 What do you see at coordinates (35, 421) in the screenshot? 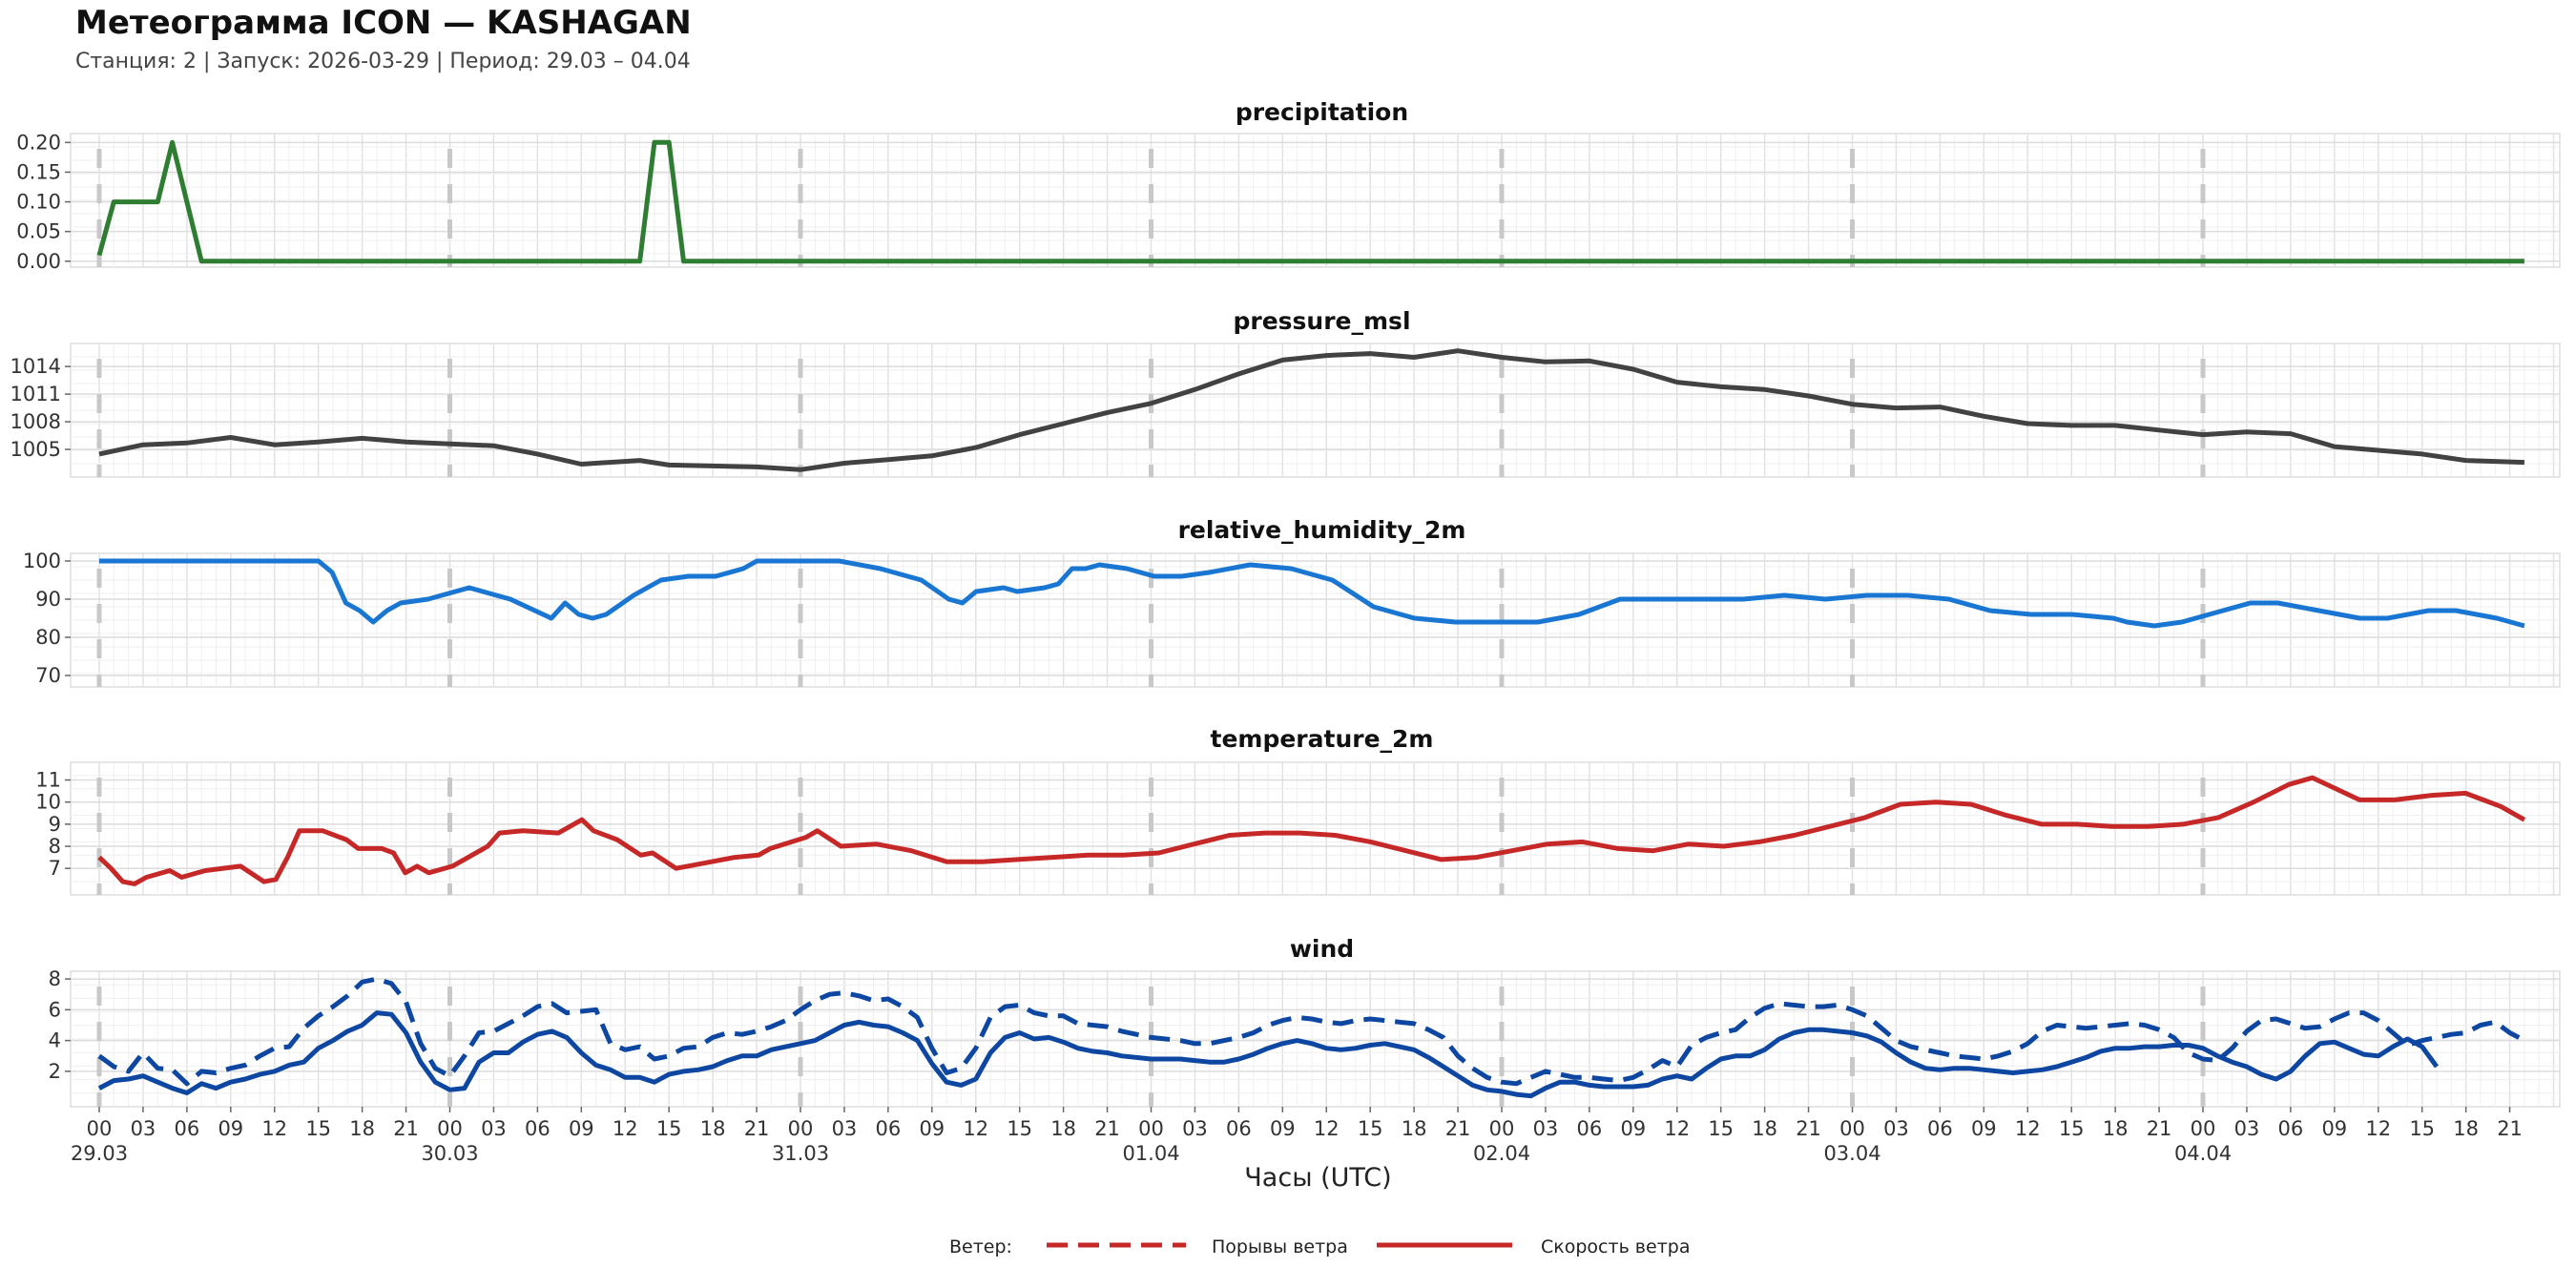
I see `y-tick-label: 1008` at bounding box center [35, 421].